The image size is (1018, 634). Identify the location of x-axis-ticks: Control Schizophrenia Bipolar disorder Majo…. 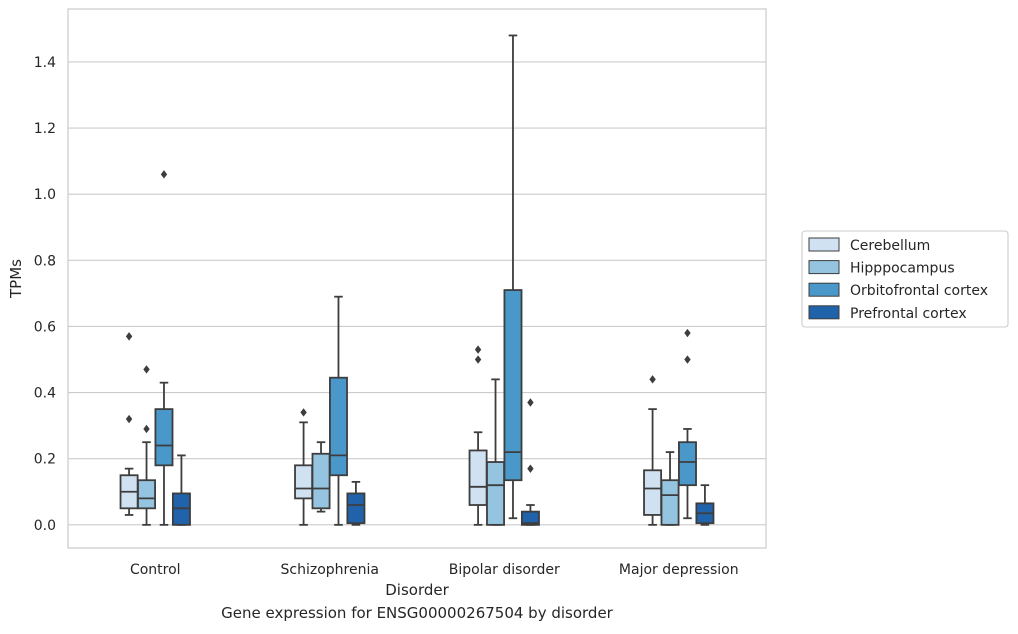
(434, 570).